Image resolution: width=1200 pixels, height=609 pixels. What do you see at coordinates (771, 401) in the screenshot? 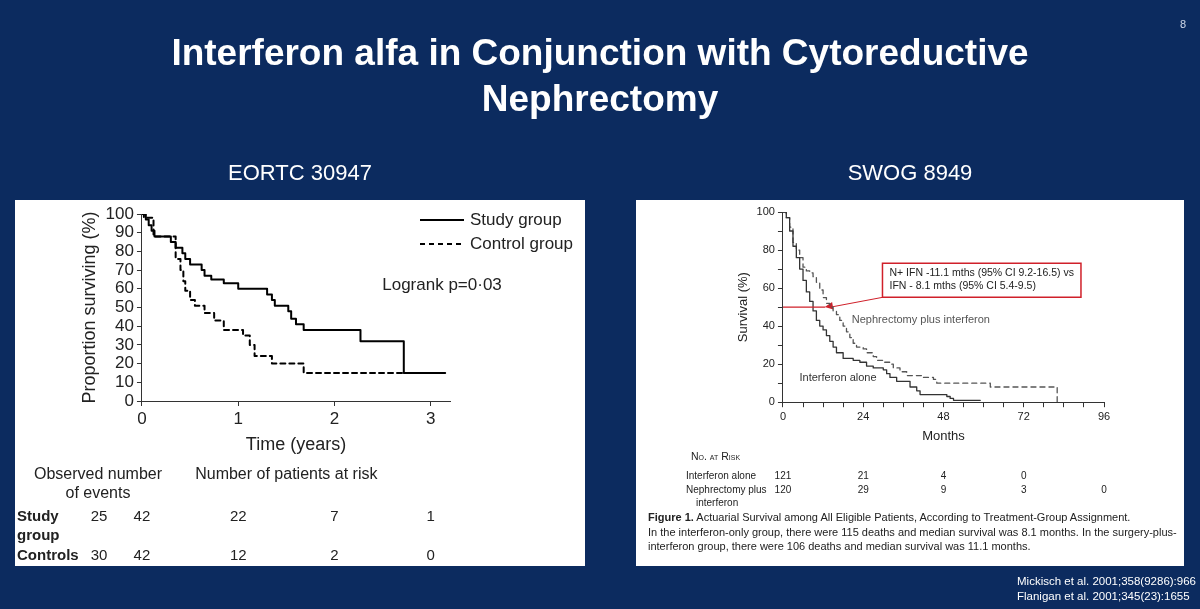
I see `y-tick-label: 0` at bounding box center [771, 401].